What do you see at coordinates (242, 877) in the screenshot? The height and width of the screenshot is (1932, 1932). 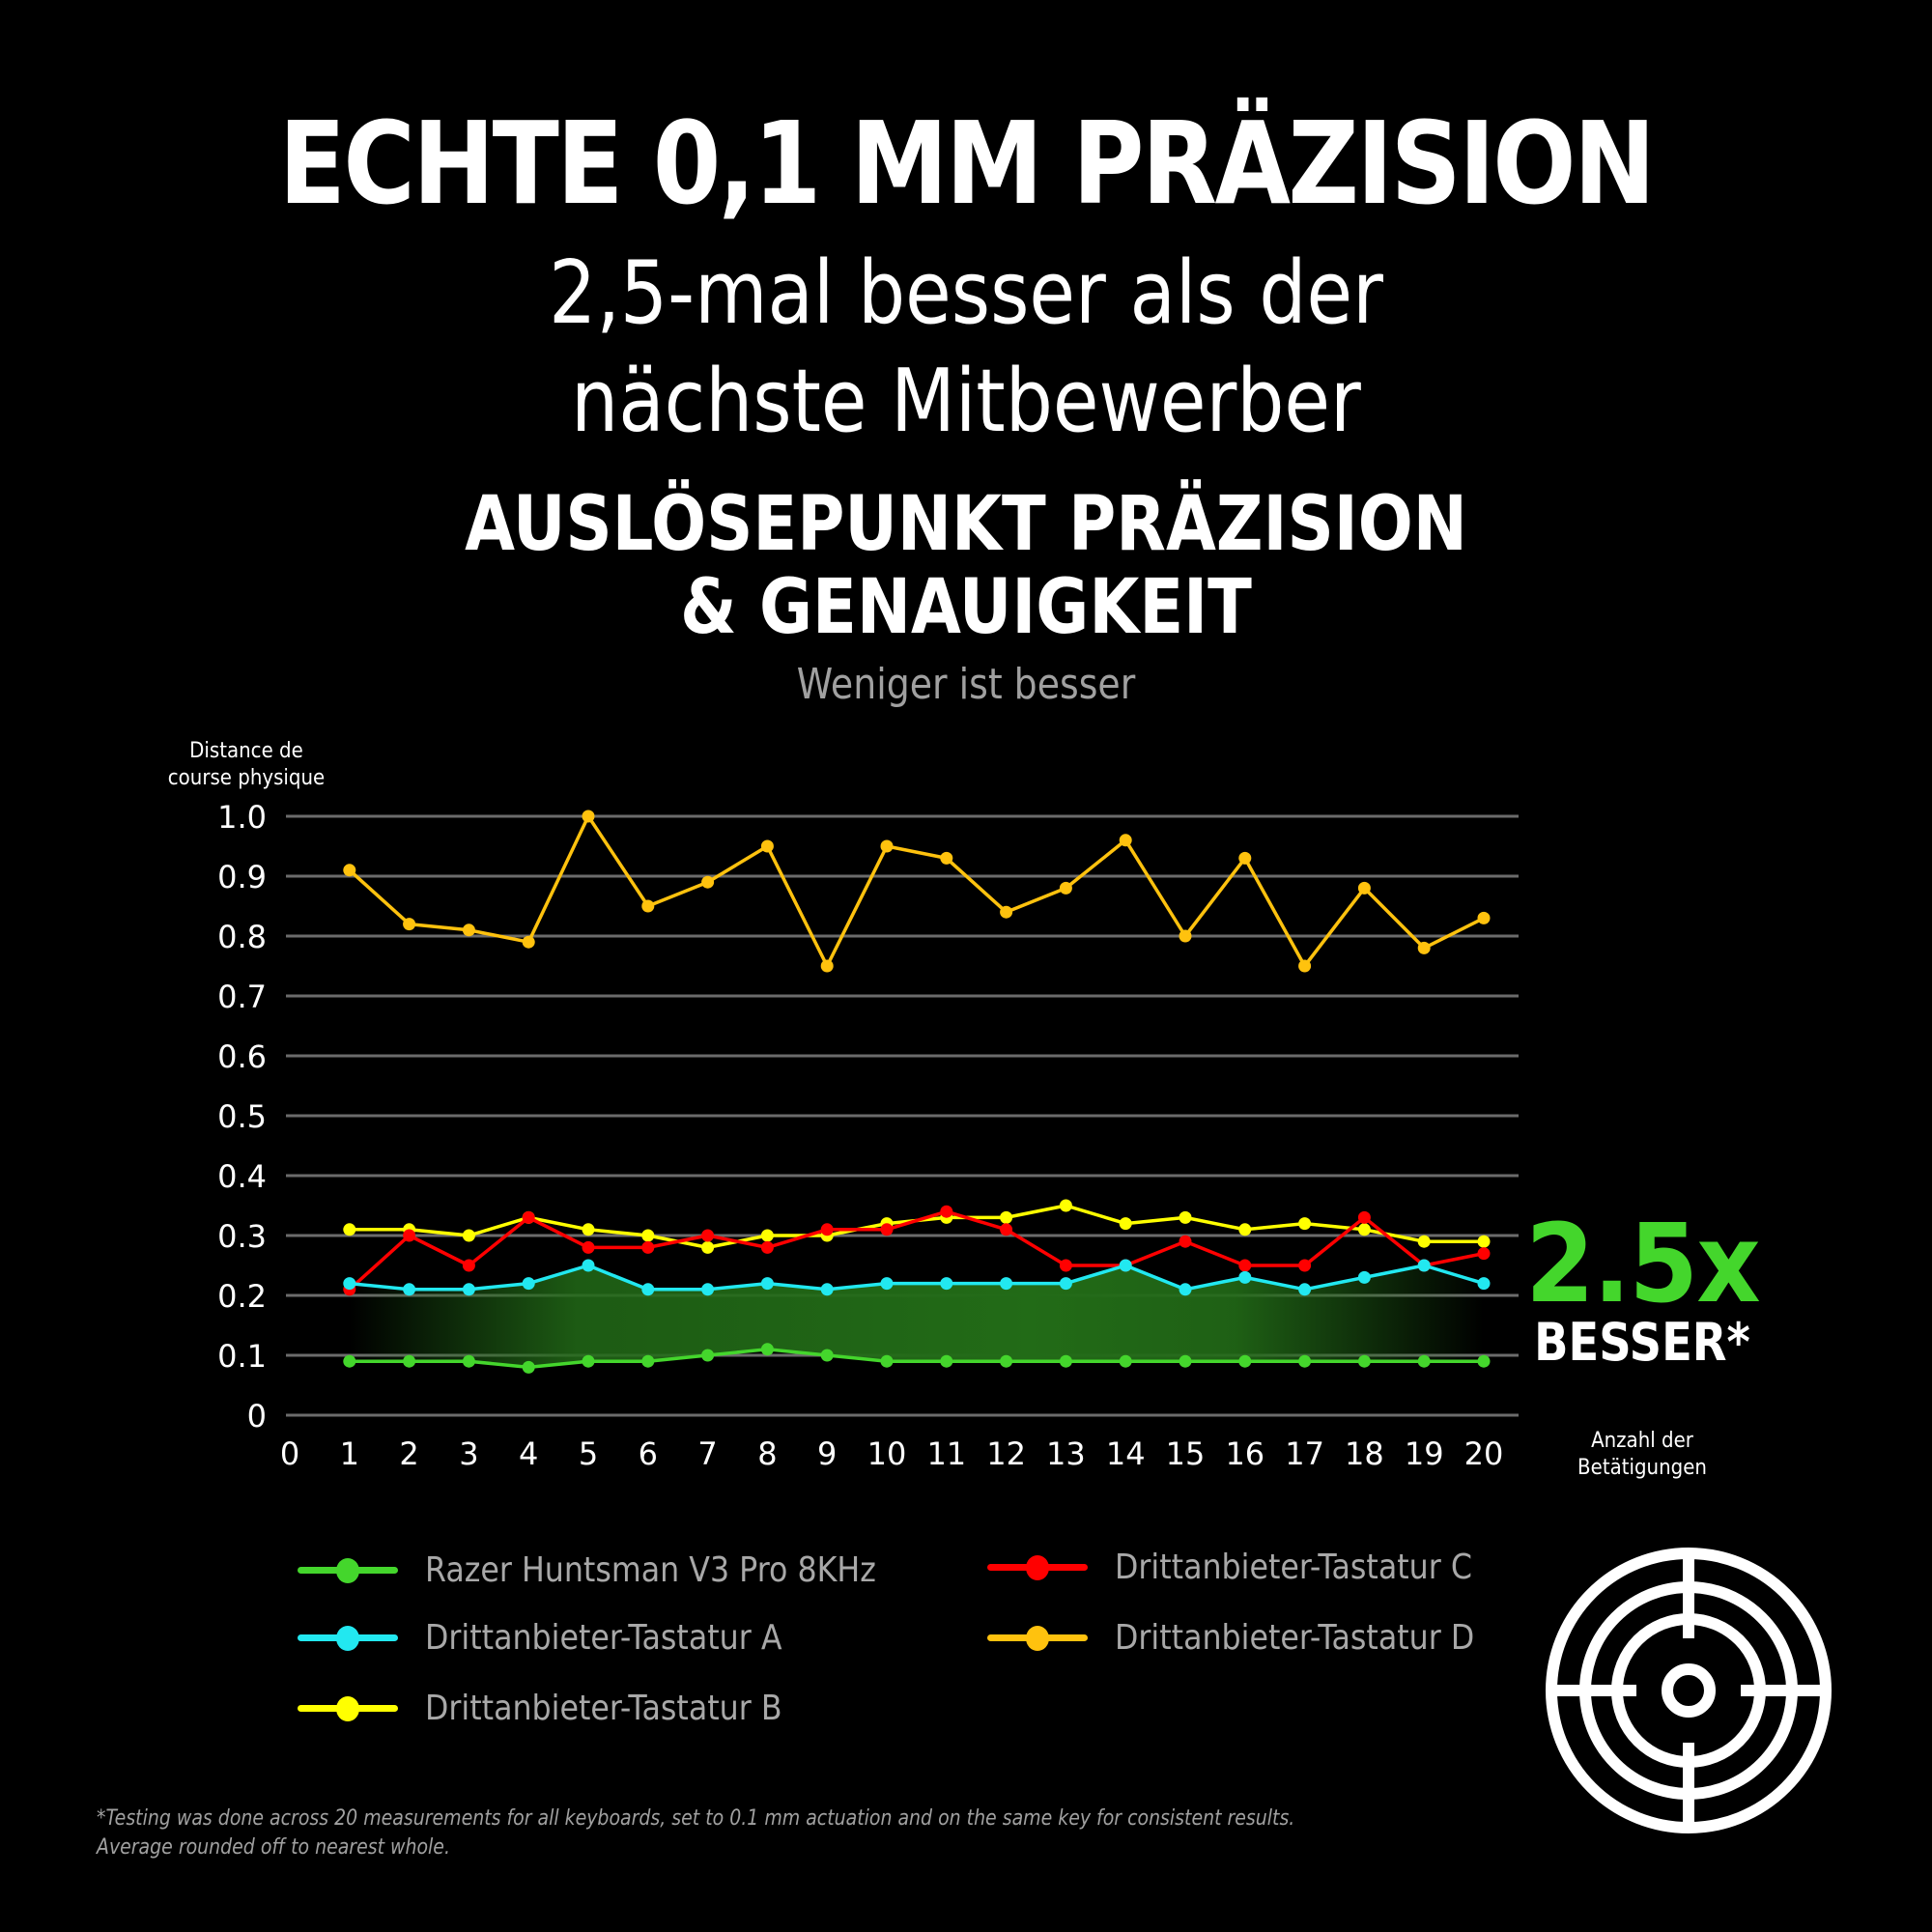 I see `y-tick-label: 0.9` at bounding box center [242, 877].